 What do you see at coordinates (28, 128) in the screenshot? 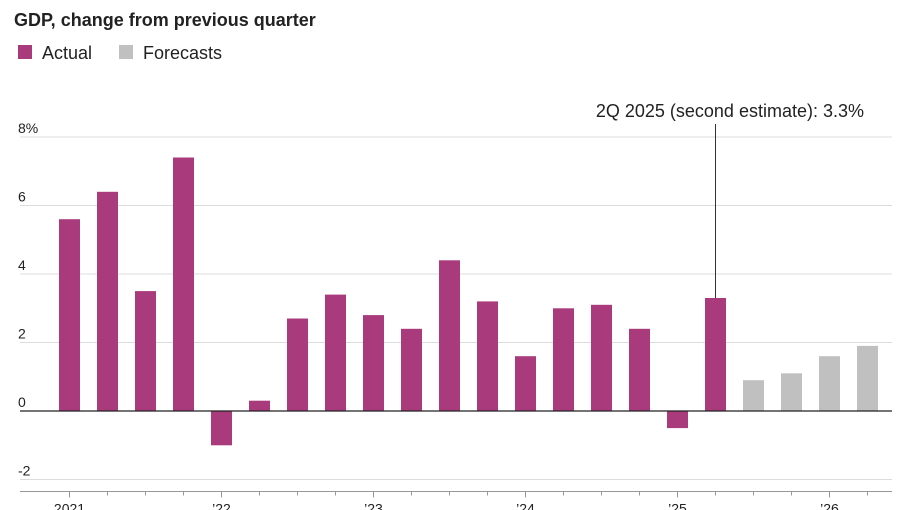
I see `y-tick-label: 8%` at bounding box center [28, 128].